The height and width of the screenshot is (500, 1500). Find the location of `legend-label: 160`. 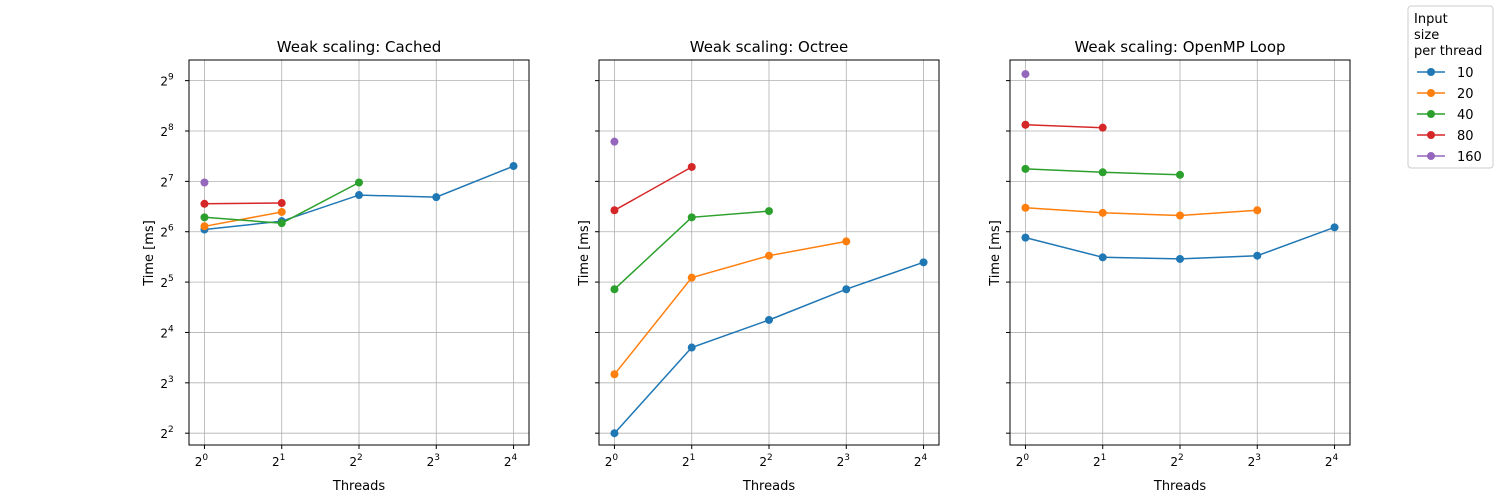

legend-label: 160 is located at coordinates (1469, 157).